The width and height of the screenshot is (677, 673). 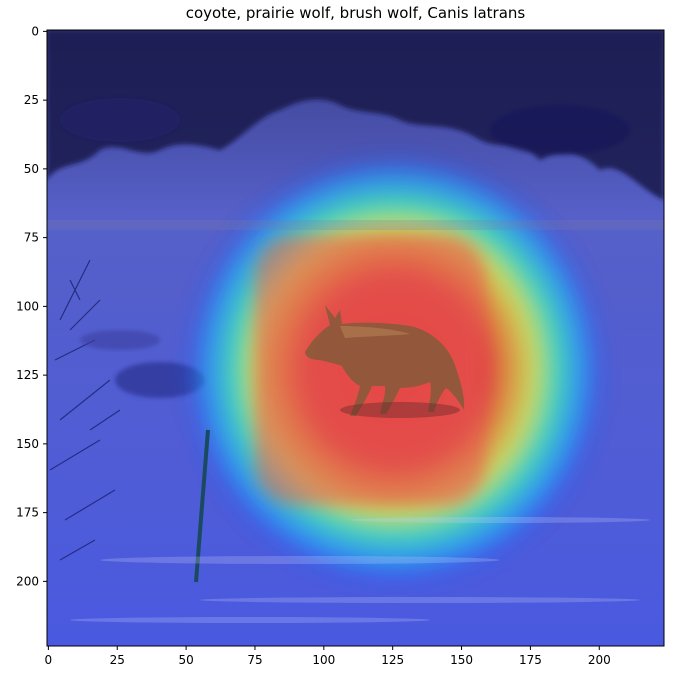 What do you see at coordinates (27, 513) in the screenshot?
I see `y-tick-label: 175` at bounding box center [27, 513].